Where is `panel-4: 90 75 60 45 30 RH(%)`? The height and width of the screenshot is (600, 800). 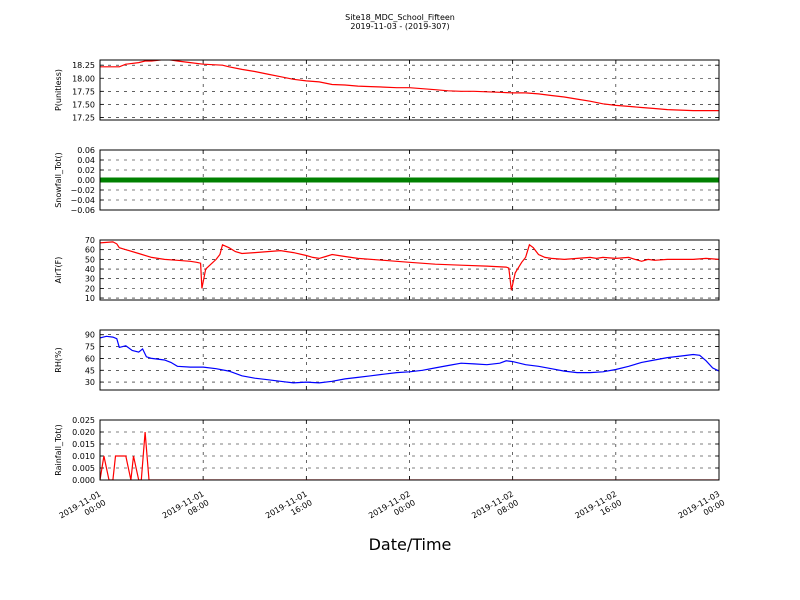 panel-4: 90 75 60 45 30 RH(%) is located at coordinates (387, 360).